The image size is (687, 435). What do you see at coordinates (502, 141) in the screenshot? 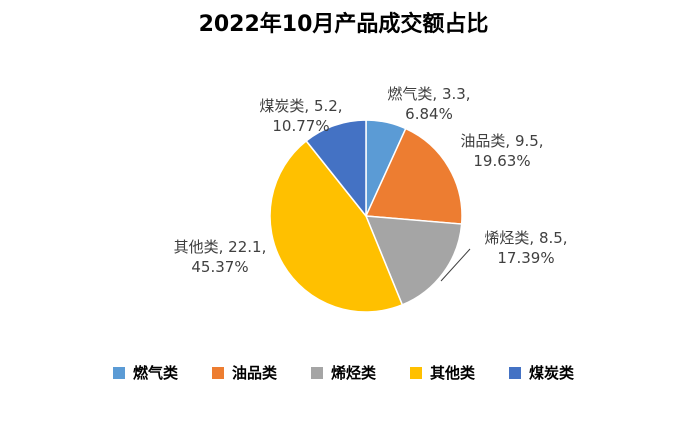
I see `data-label-name-value: 油品类, 9.5,` at bounding box center [502, 141].